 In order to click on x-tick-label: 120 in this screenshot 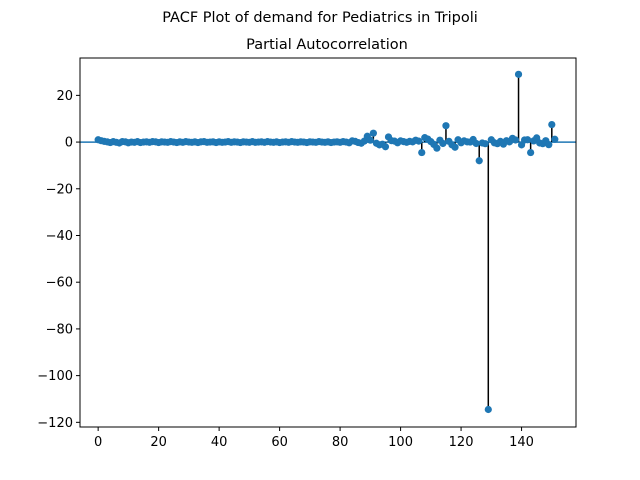, I will do `click(461, 442)`.